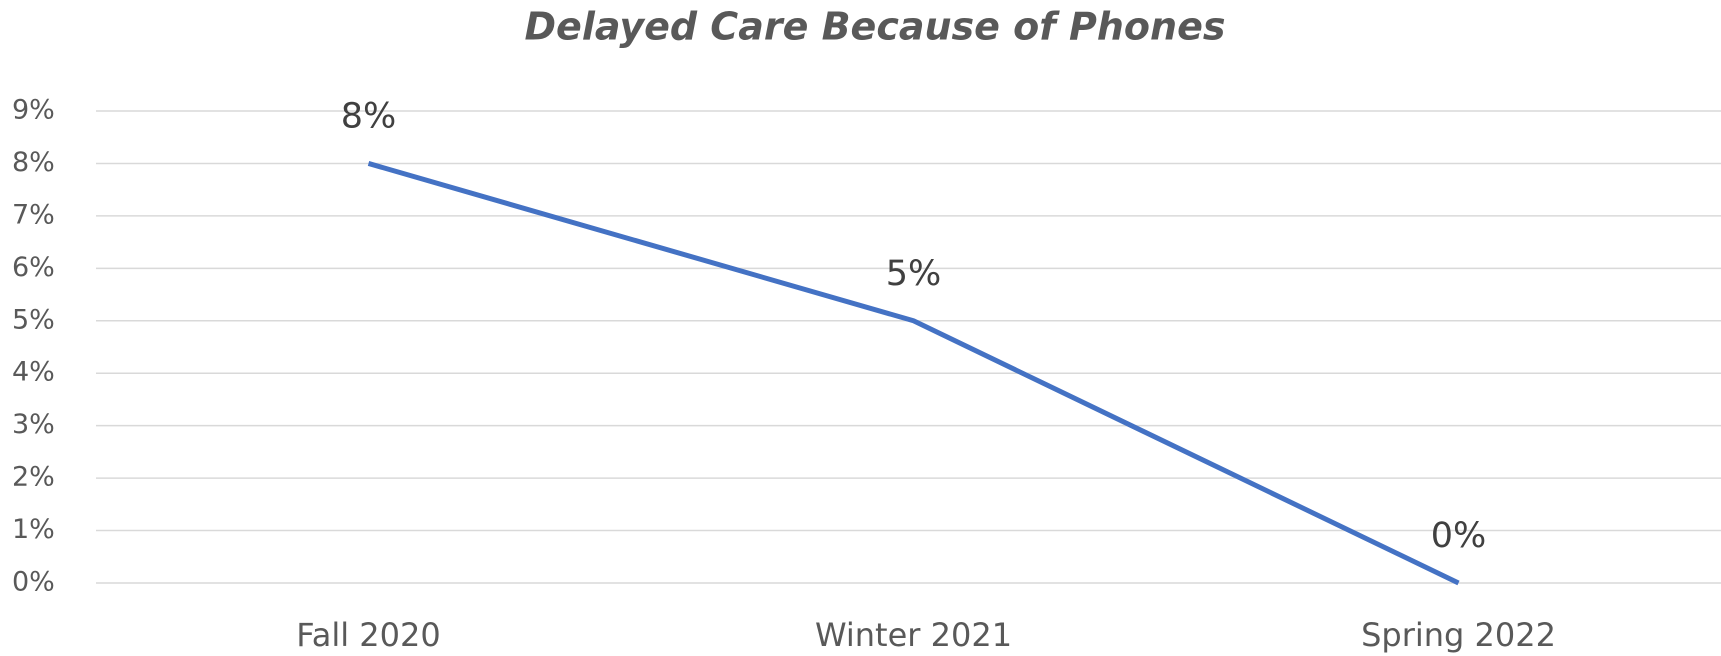  What do you see at coordinates (1459, 536) in the screenshot?
I see `data-label: 0%` at bounding box center [1459, 536].